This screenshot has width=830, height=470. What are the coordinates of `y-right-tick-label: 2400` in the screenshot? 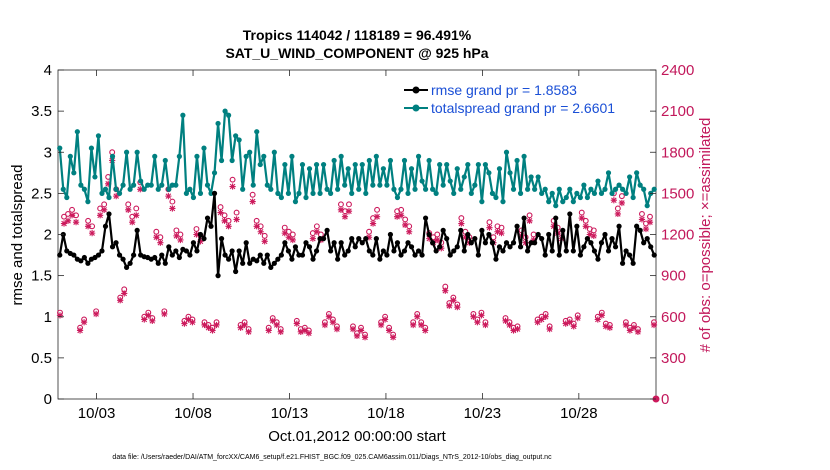 It's located at (677, 70).